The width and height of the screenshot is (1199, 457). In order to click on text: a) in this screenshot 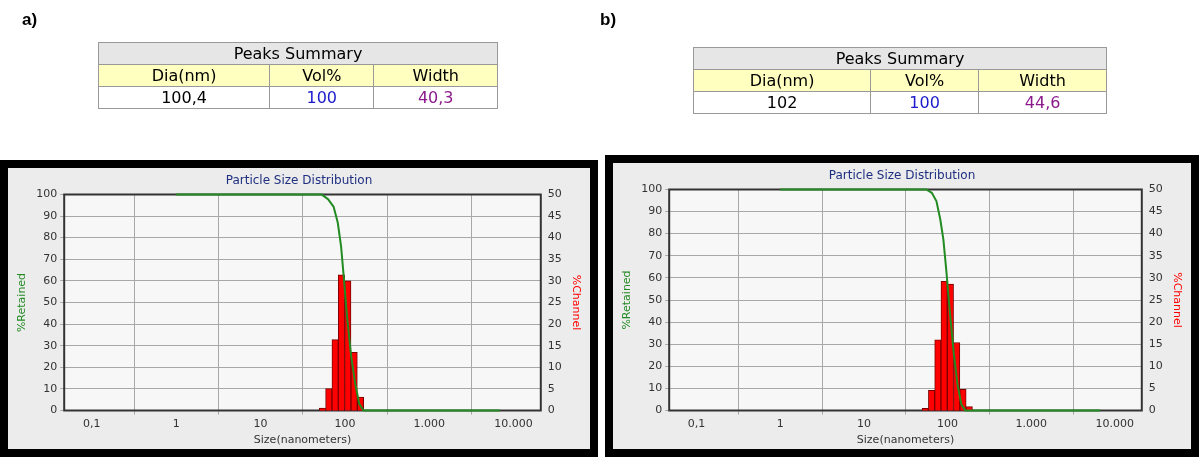, I will do `click(30, 20)`.